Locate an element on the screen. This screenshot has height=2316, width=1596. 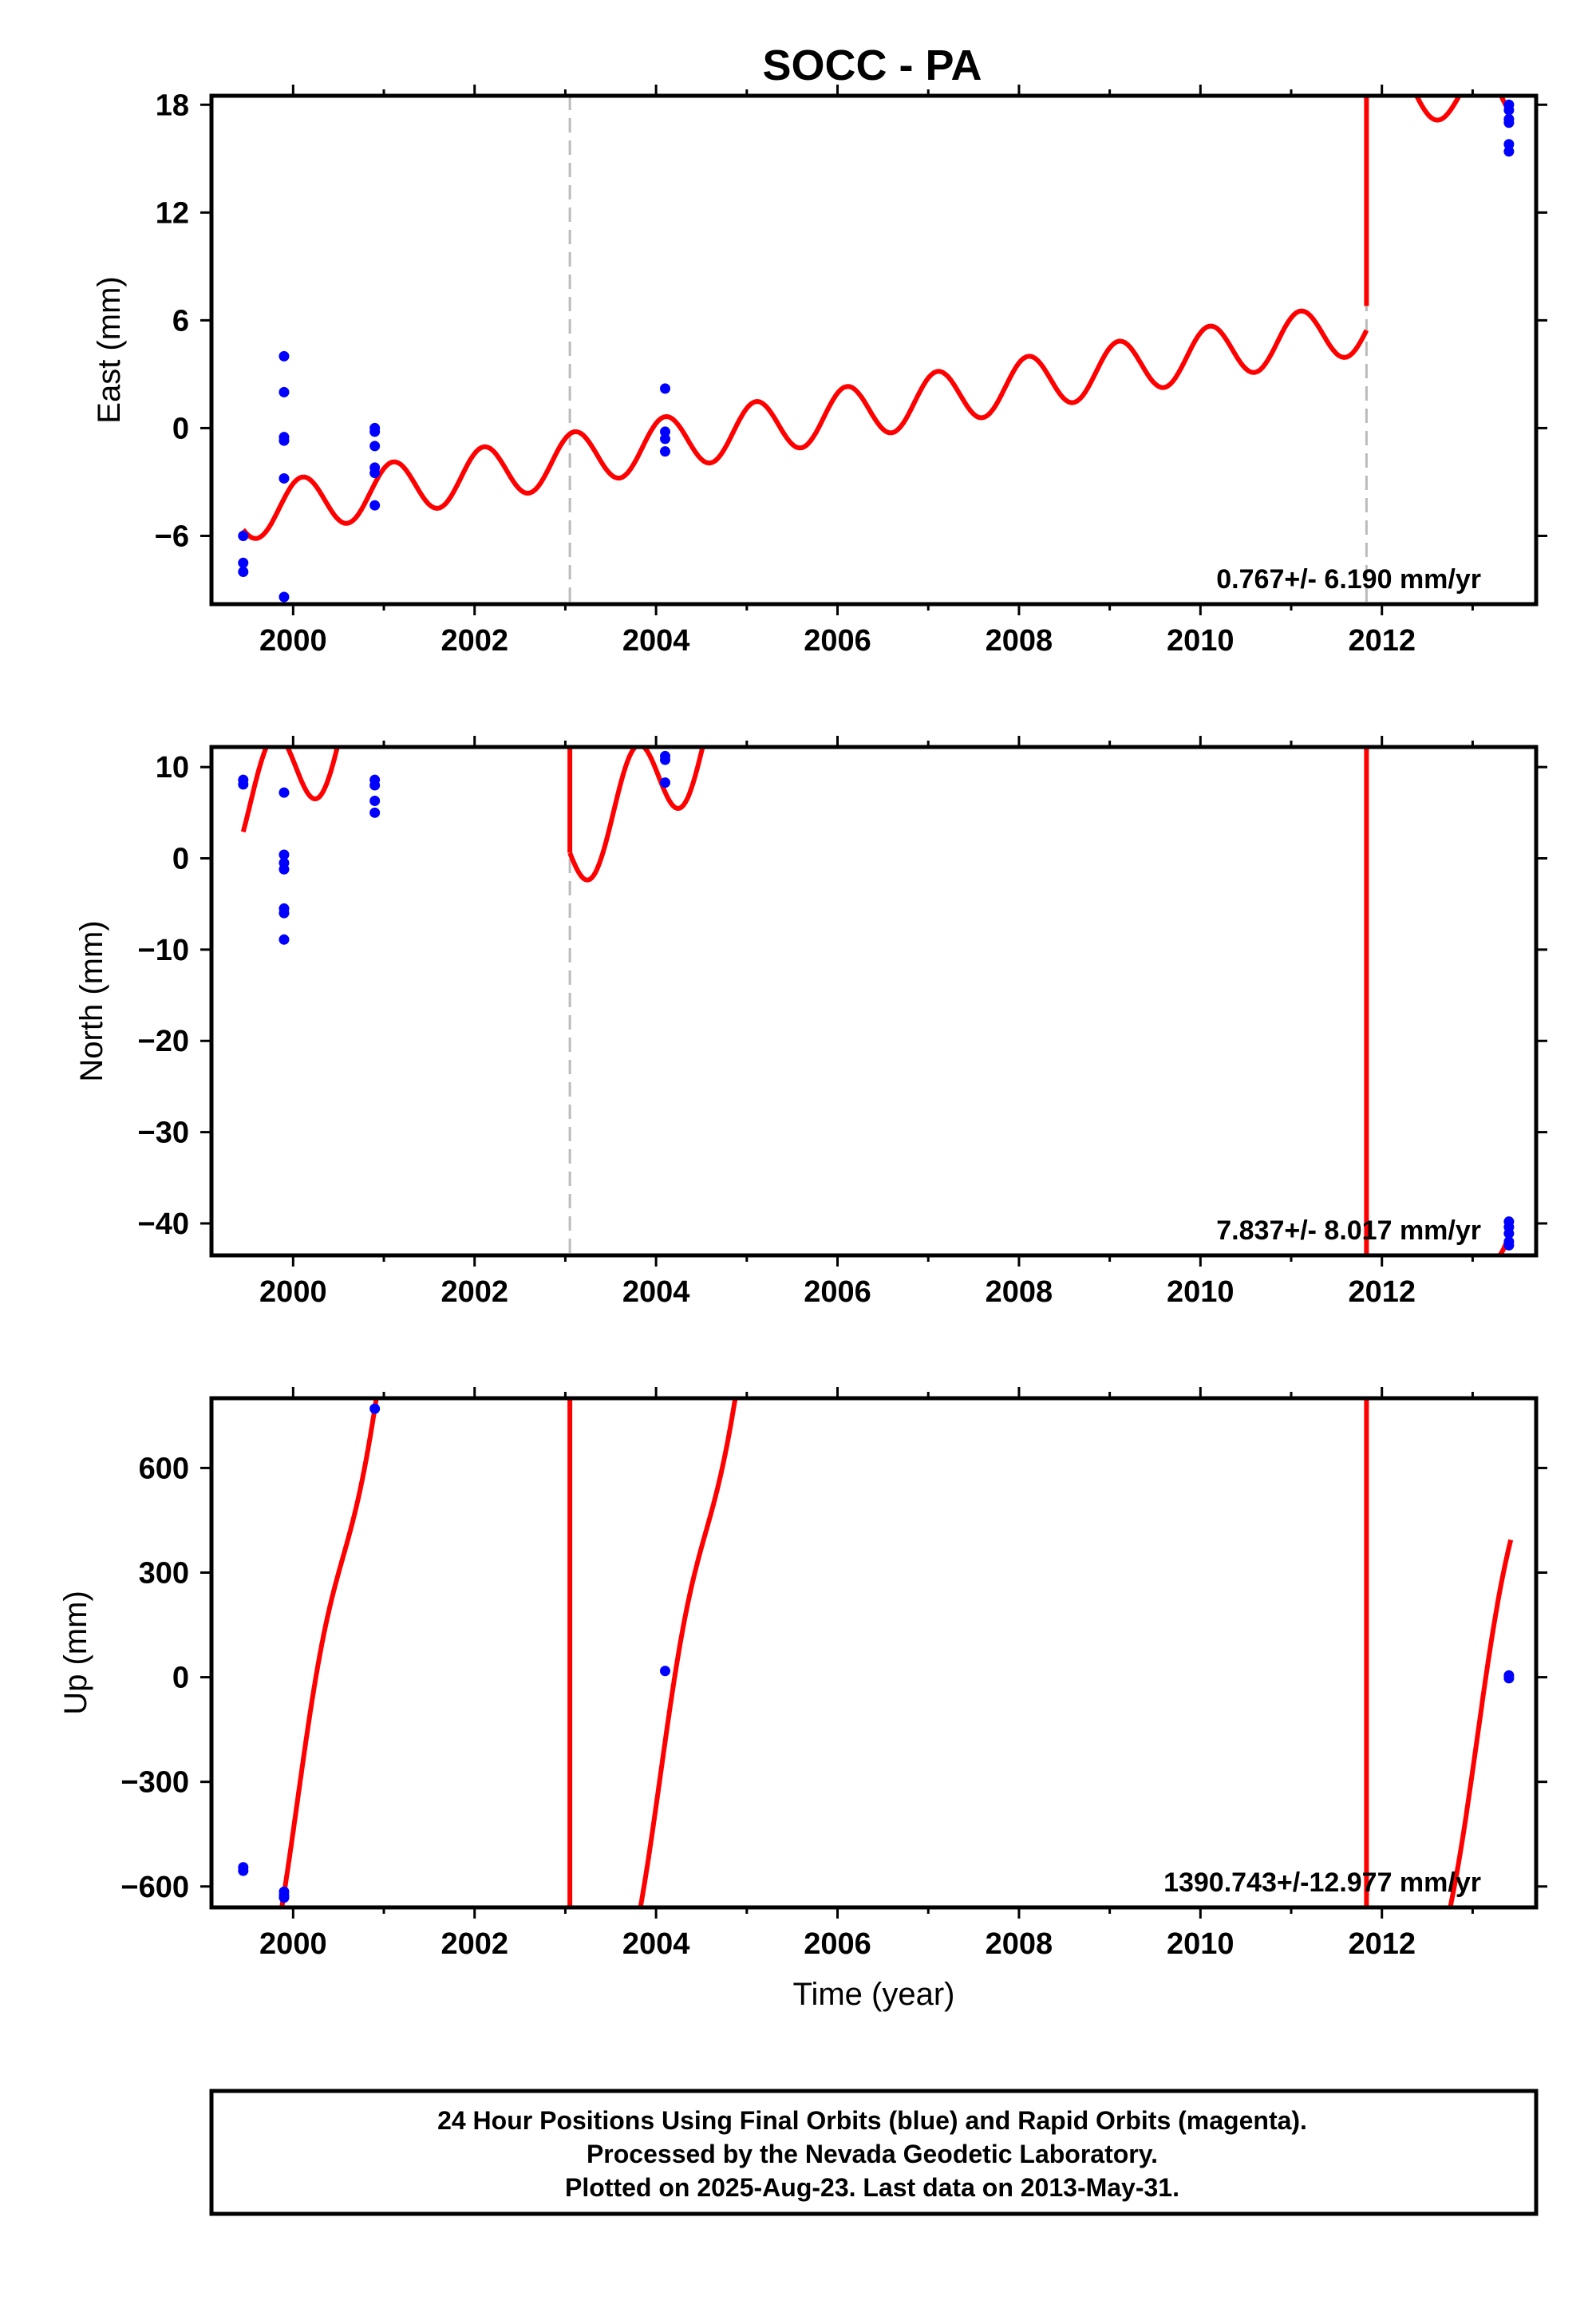
y-tick-label: 18 is located at coordinates (172, 105).